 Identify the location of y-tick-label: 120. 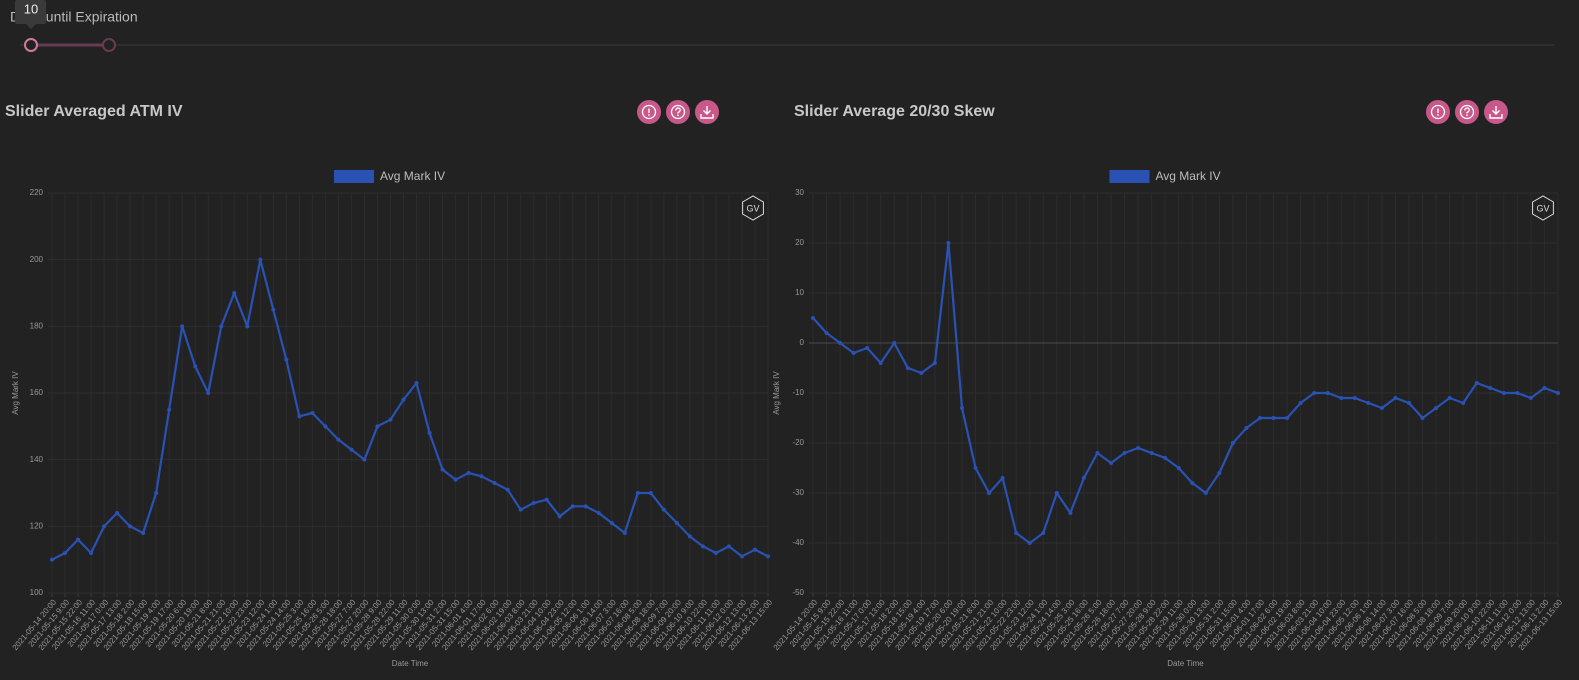
(37, 525).